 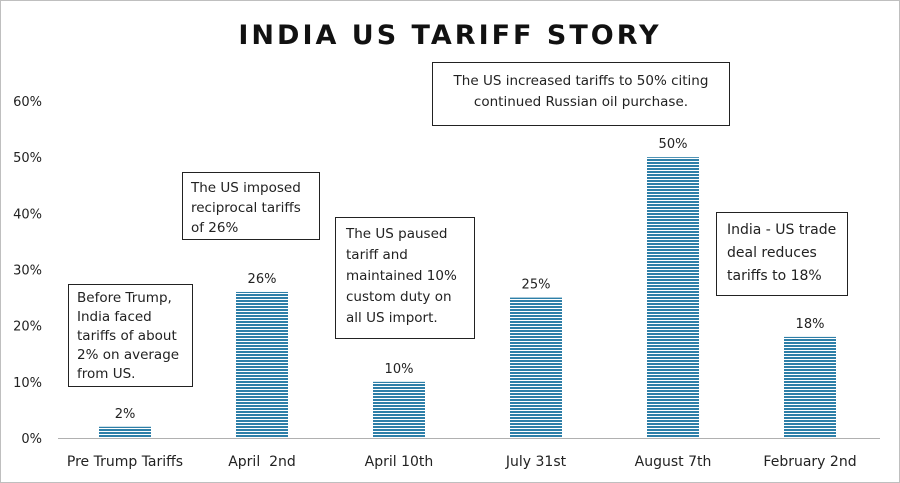 What do you see at coordinates (673, 462) in the screenshot?
I see `x-category-label: August 7th` at bounding box center [673, 462].